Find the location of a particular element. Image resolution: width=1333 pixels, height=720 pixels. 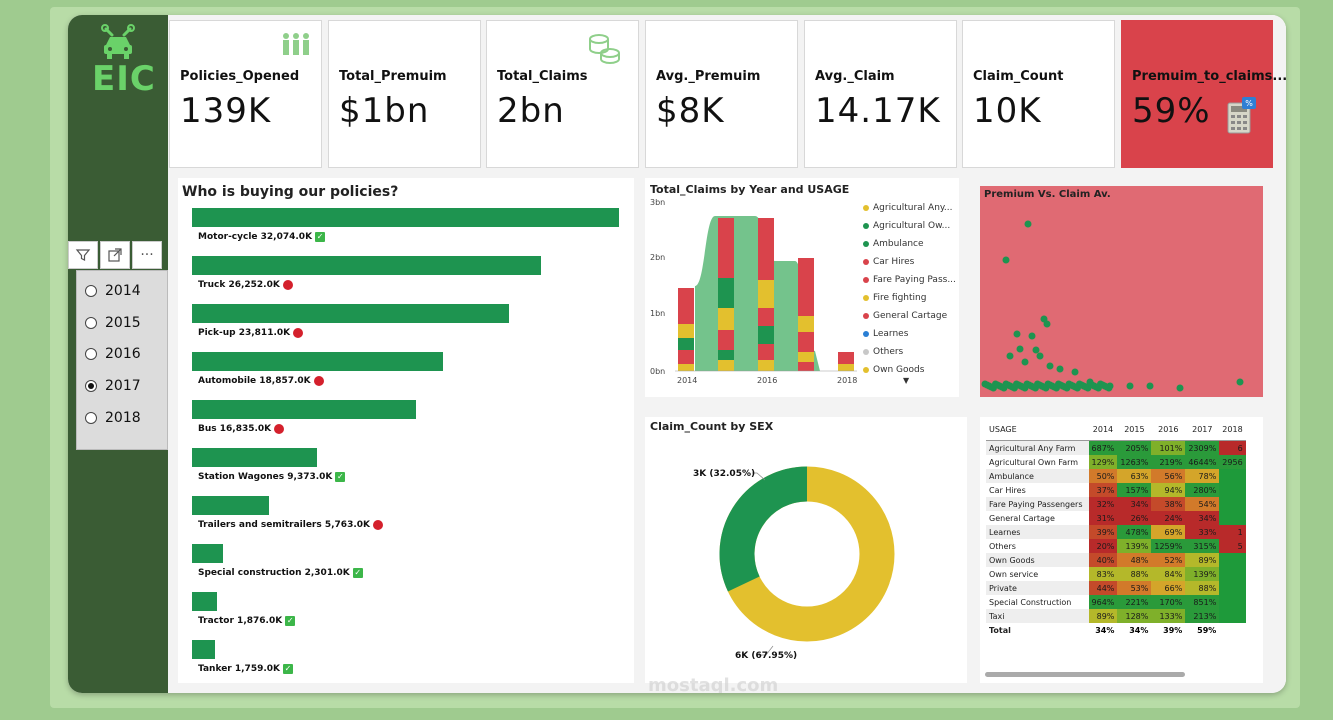

buyer-bar-row: Special construction 2,301.0K ✓ is located at coordinates (277, 561).